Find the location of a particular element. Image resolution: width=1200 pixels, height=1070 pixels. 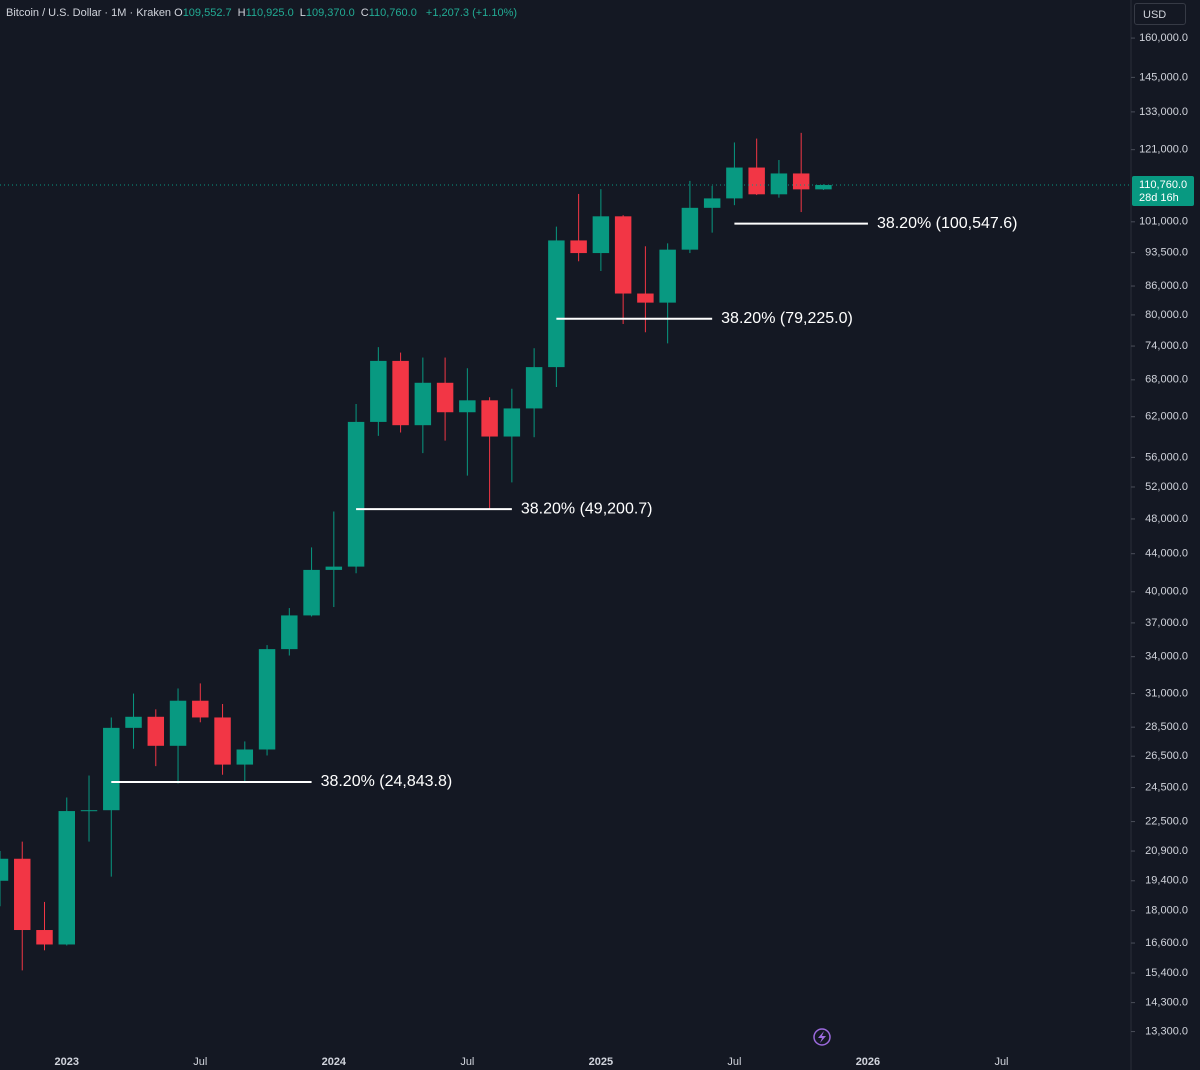

y-tick-label: 145,000.0 is located at coordinates (1163, 77).